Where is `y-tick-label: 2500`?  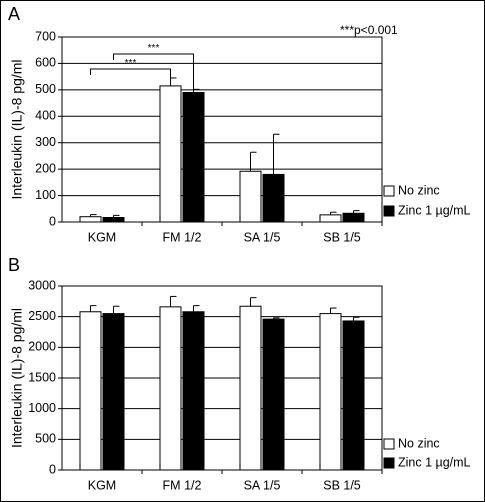
y-tick-label: 2500 is located at coordinates (42, 316).